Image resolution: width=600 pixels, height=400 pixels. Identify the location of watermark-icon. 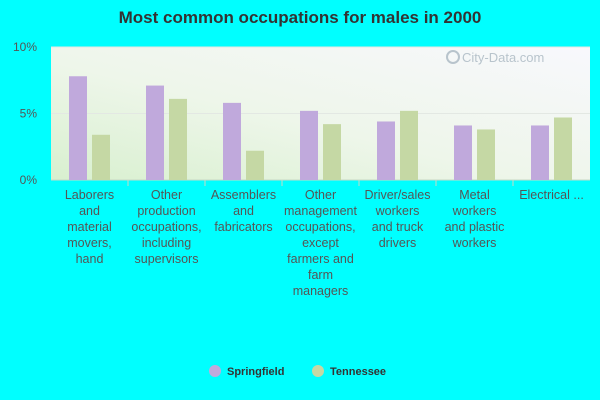
(453, 57).